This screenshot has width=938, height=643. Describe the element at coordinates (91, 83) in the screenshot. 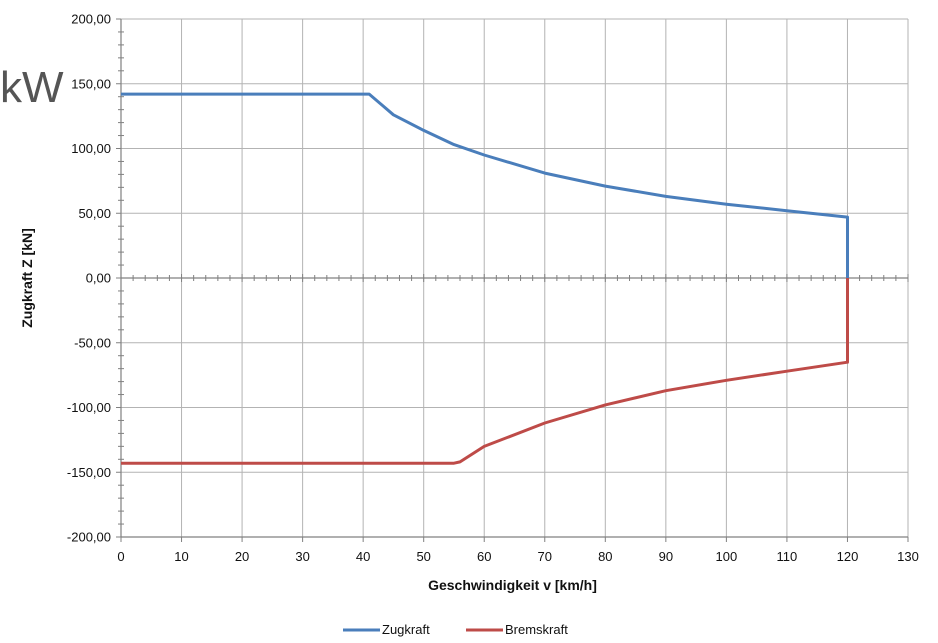

I see `y-tick-label: 150,00` at that location.